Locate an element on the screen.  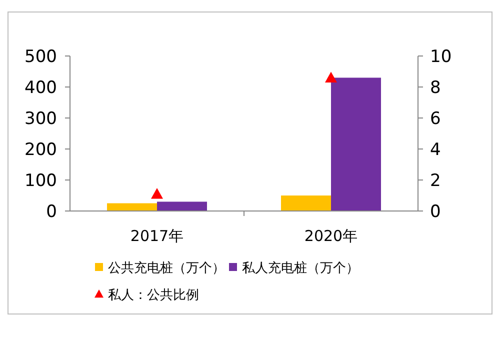
y-tick-label: 200 is located at coordinates (40, 150).